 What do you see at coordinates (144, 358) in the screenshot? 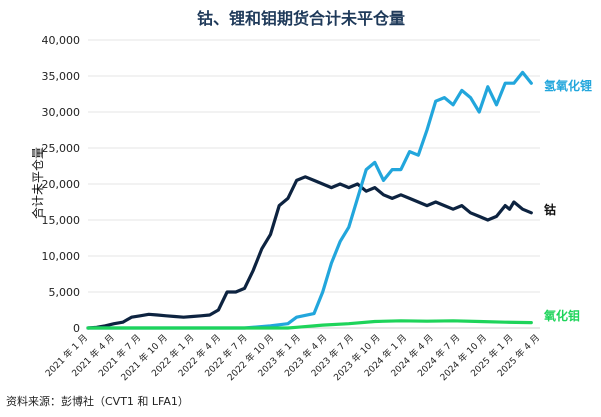
I see `x-tick-label: 2021 年 10 月` at bounding box center [144, 358].